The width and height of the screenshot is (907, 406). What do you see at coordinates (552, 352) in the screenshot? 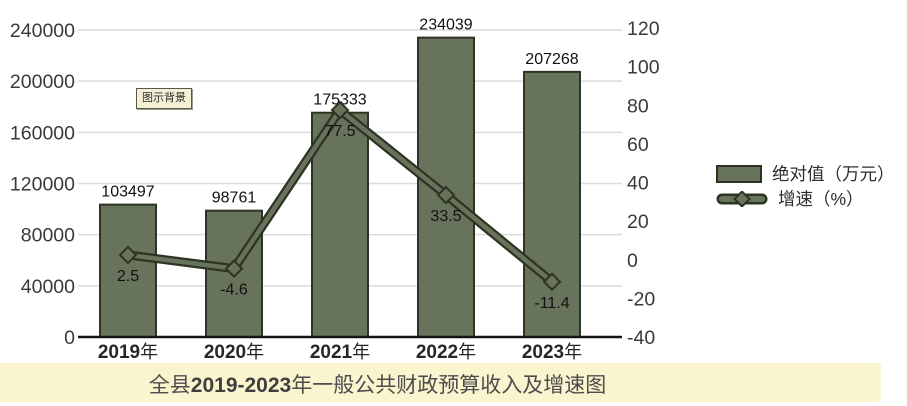
I see `x-label-2023: 2023年` at bounding box center [552, 352].